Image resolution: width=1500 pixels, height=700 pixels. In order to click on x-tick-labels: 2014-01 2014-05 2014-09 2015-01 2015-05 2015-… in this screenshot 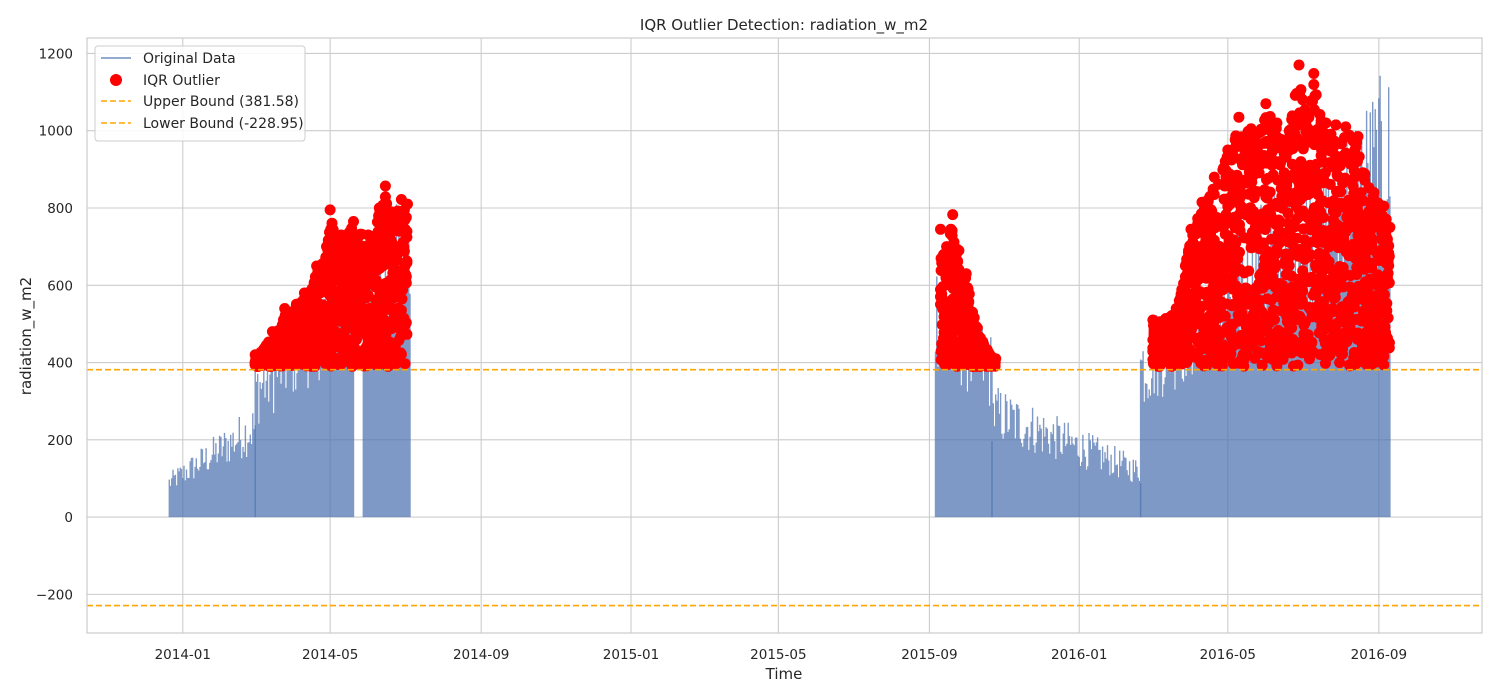, I will do `click(781, 655)`.